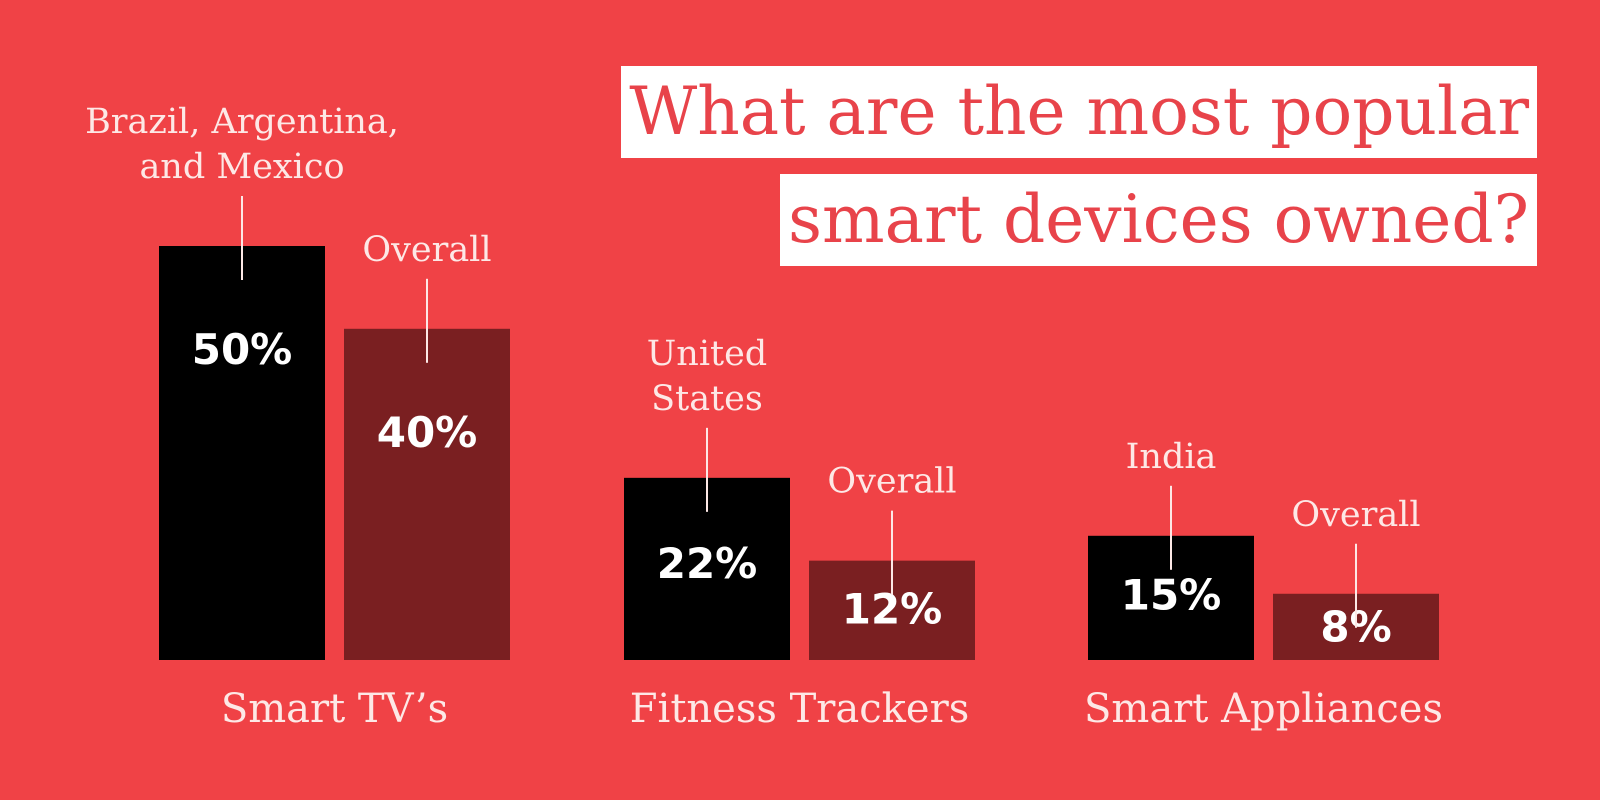 This screenshot has width=1600, height=800. I want to click on annotation-overall-0-0: Overall, so click(426, 250).